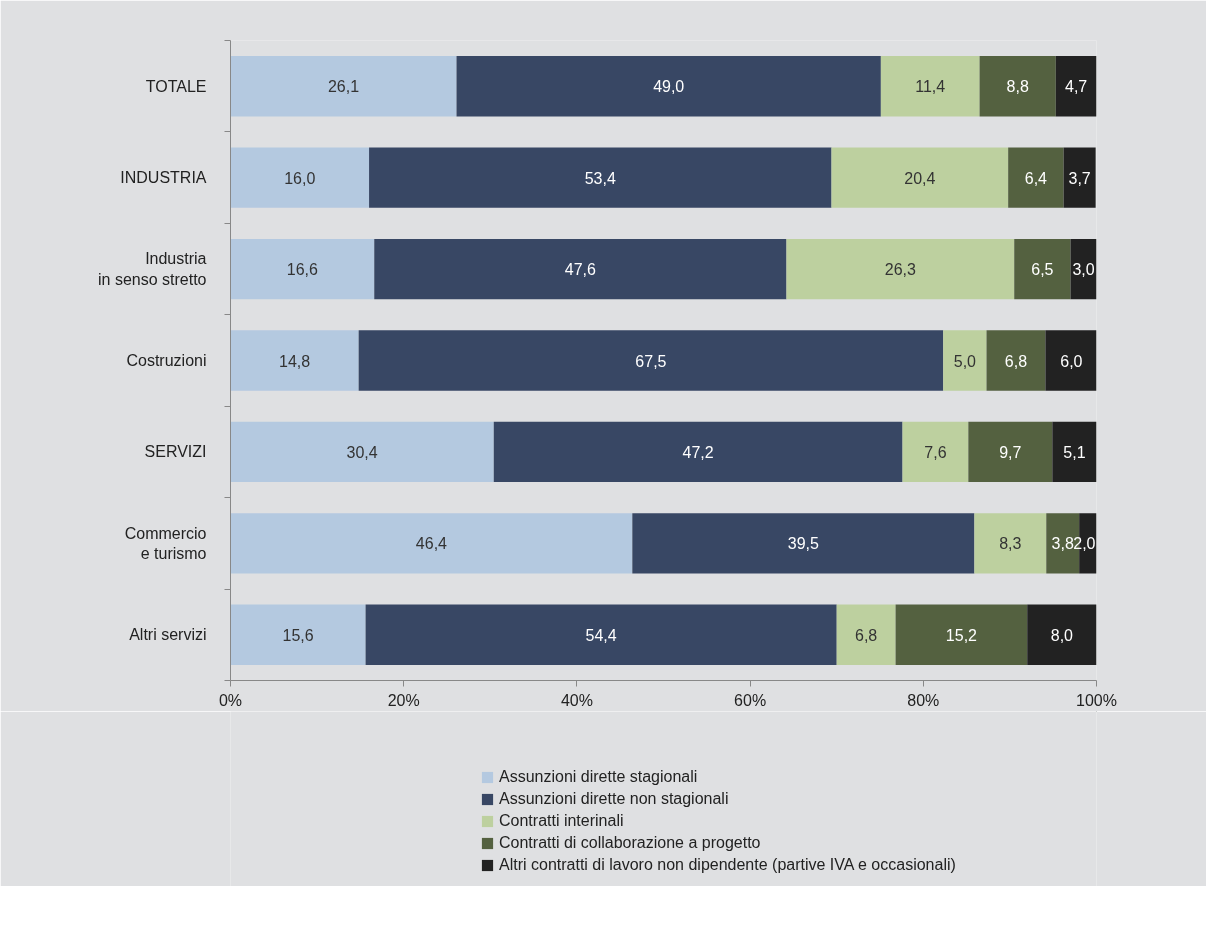 This screenshot has width=1224, height=937. I want to click on x-tick-label: 80%, so click(923, 700).